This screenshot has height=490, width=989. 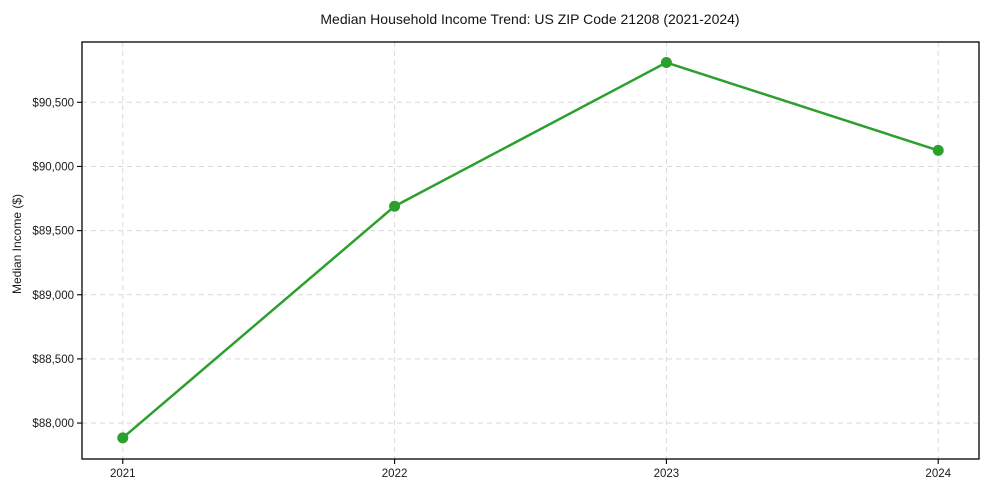 I want to click on x-tick-label: 2024, so click(x=938, y=474).